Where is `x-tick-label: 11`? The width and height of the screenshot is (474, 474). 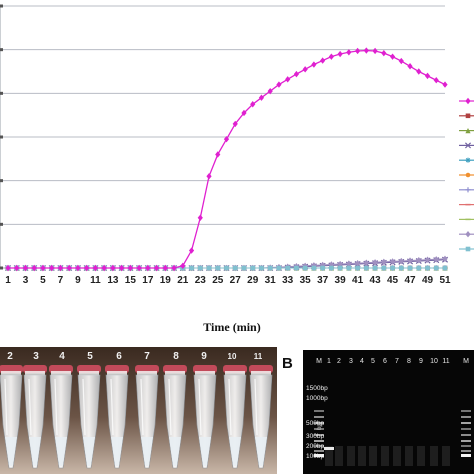 x-tick-label: 11 is located at coordinates (95, 280).